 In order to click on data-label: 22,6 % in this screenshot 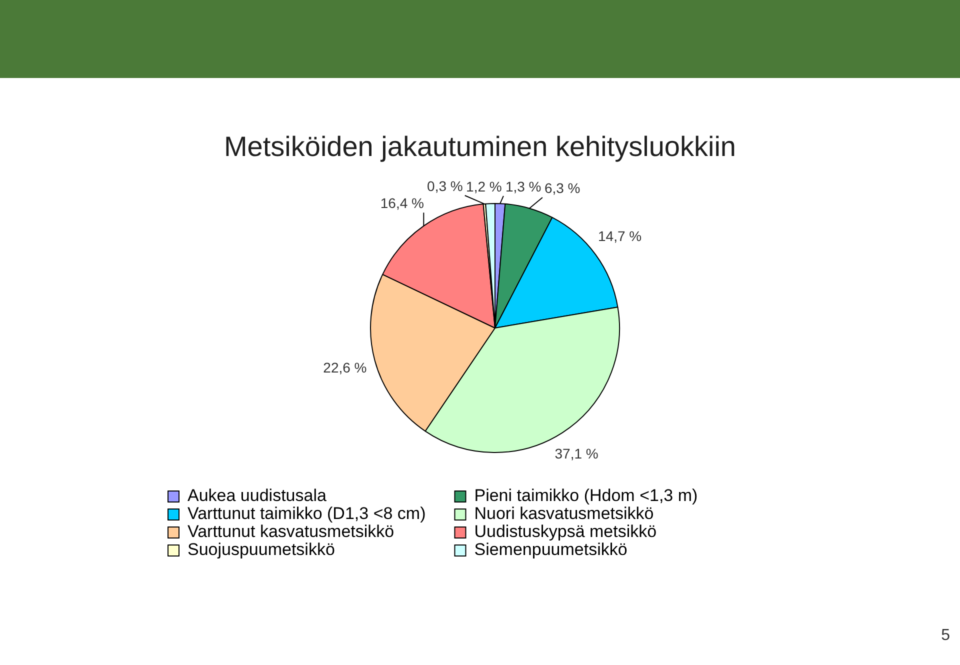, I will do `click(345, 368)`.